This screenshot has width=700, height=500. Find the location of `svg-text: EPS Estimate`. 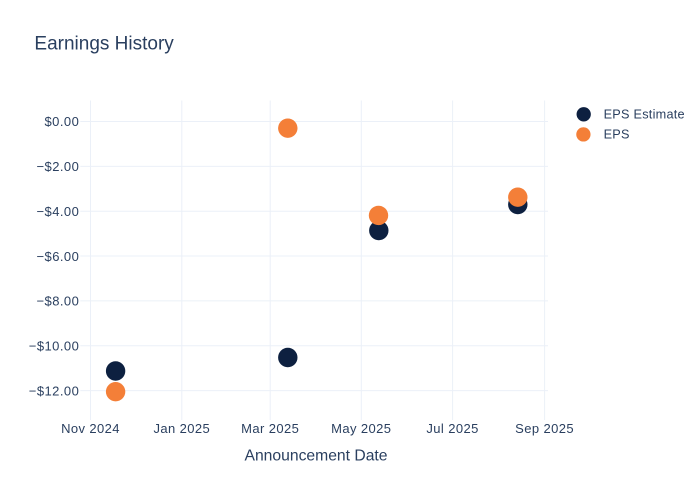

svg-text: EPS Estimate is located at coordinates (644, 115).